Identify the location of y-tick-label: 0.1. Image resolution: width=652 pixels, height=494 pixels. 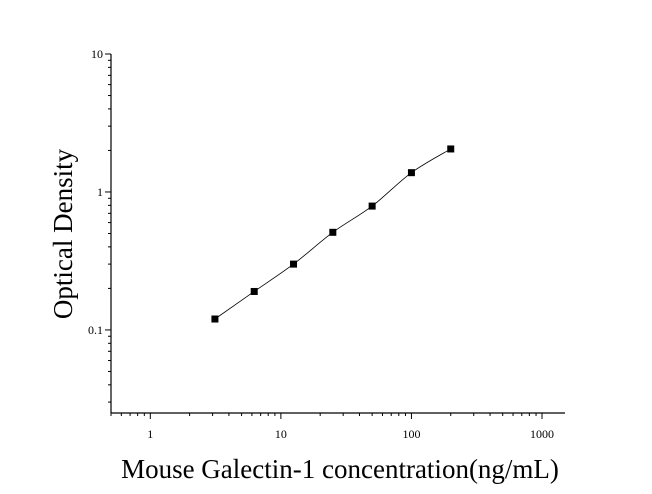
(95, 330).